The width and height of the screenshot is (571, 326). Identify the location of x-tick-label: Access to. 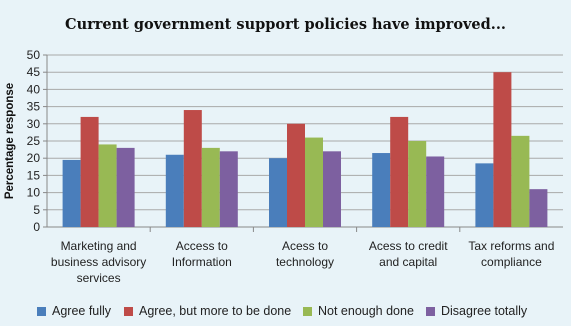
(202, 246).